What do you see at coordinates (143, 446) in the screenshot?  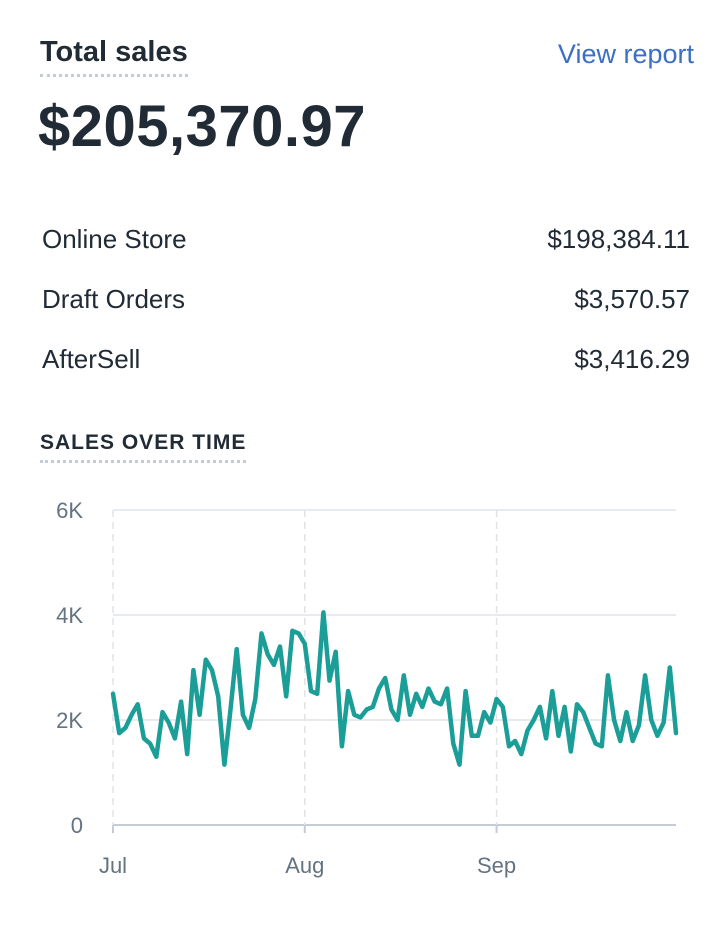 I see `sales-over-time-title: SALES OVER TIME` at bounding box center [143, 446].